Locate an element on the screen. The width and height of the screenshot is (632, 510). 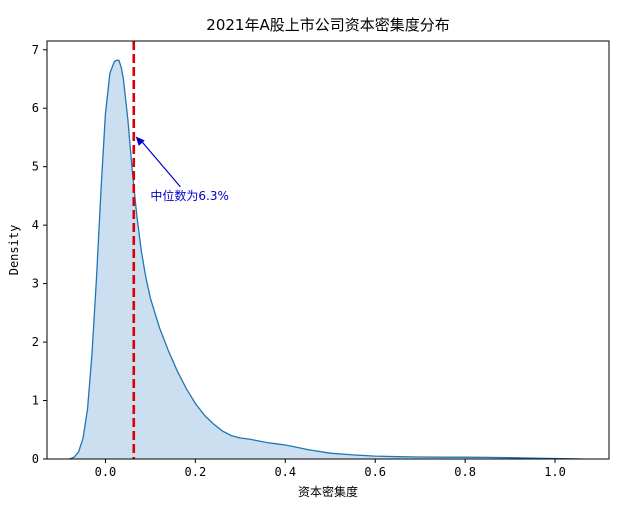
y-axis: 0 1 2 3 4 5 6 7 is located at coordinates (39, 254).